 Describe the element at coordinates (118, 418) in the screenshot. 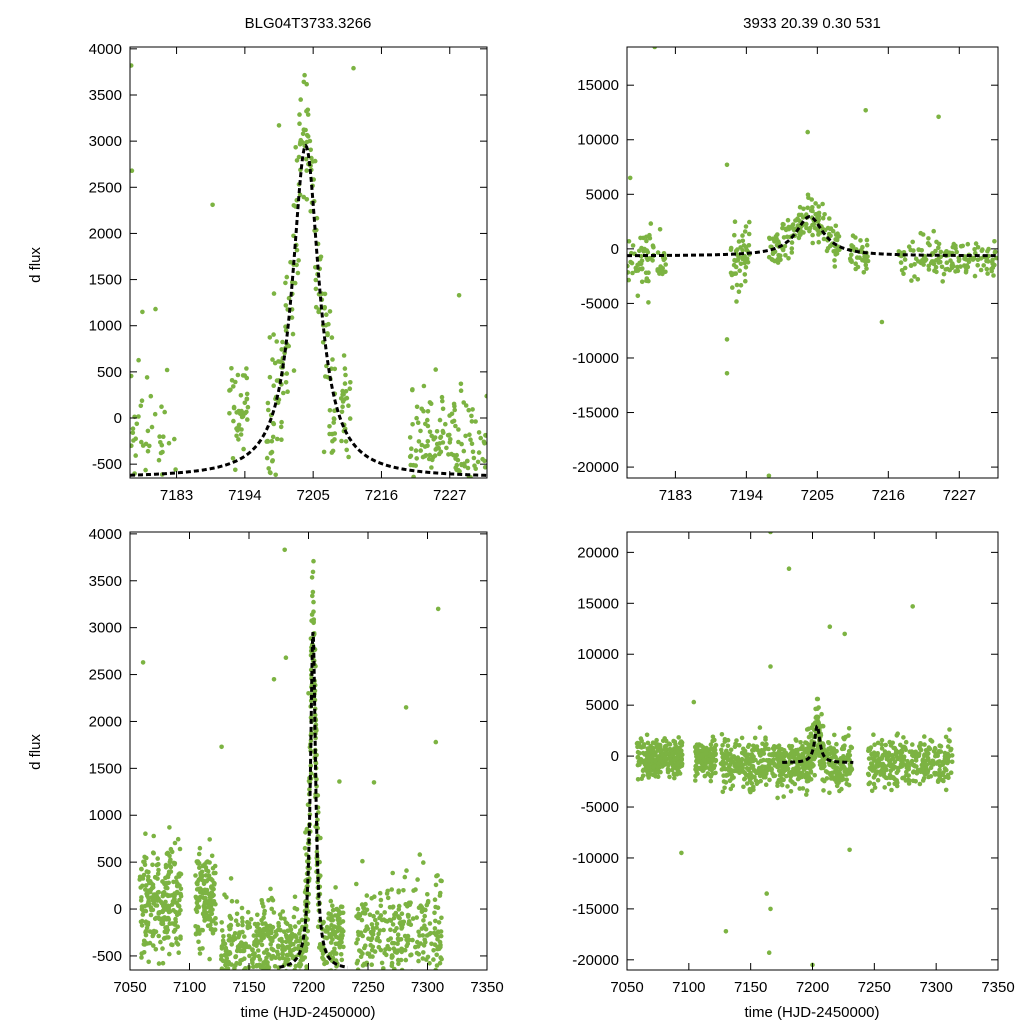

I see `y-tick-label: 0` at that location.